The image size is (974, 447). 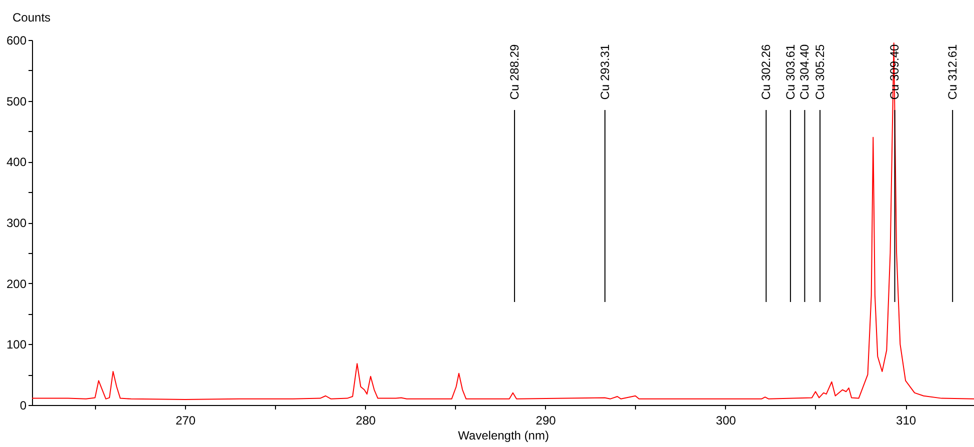 I want to click on ref-line-label: Cu 288.29, so click(x=515, y=72).